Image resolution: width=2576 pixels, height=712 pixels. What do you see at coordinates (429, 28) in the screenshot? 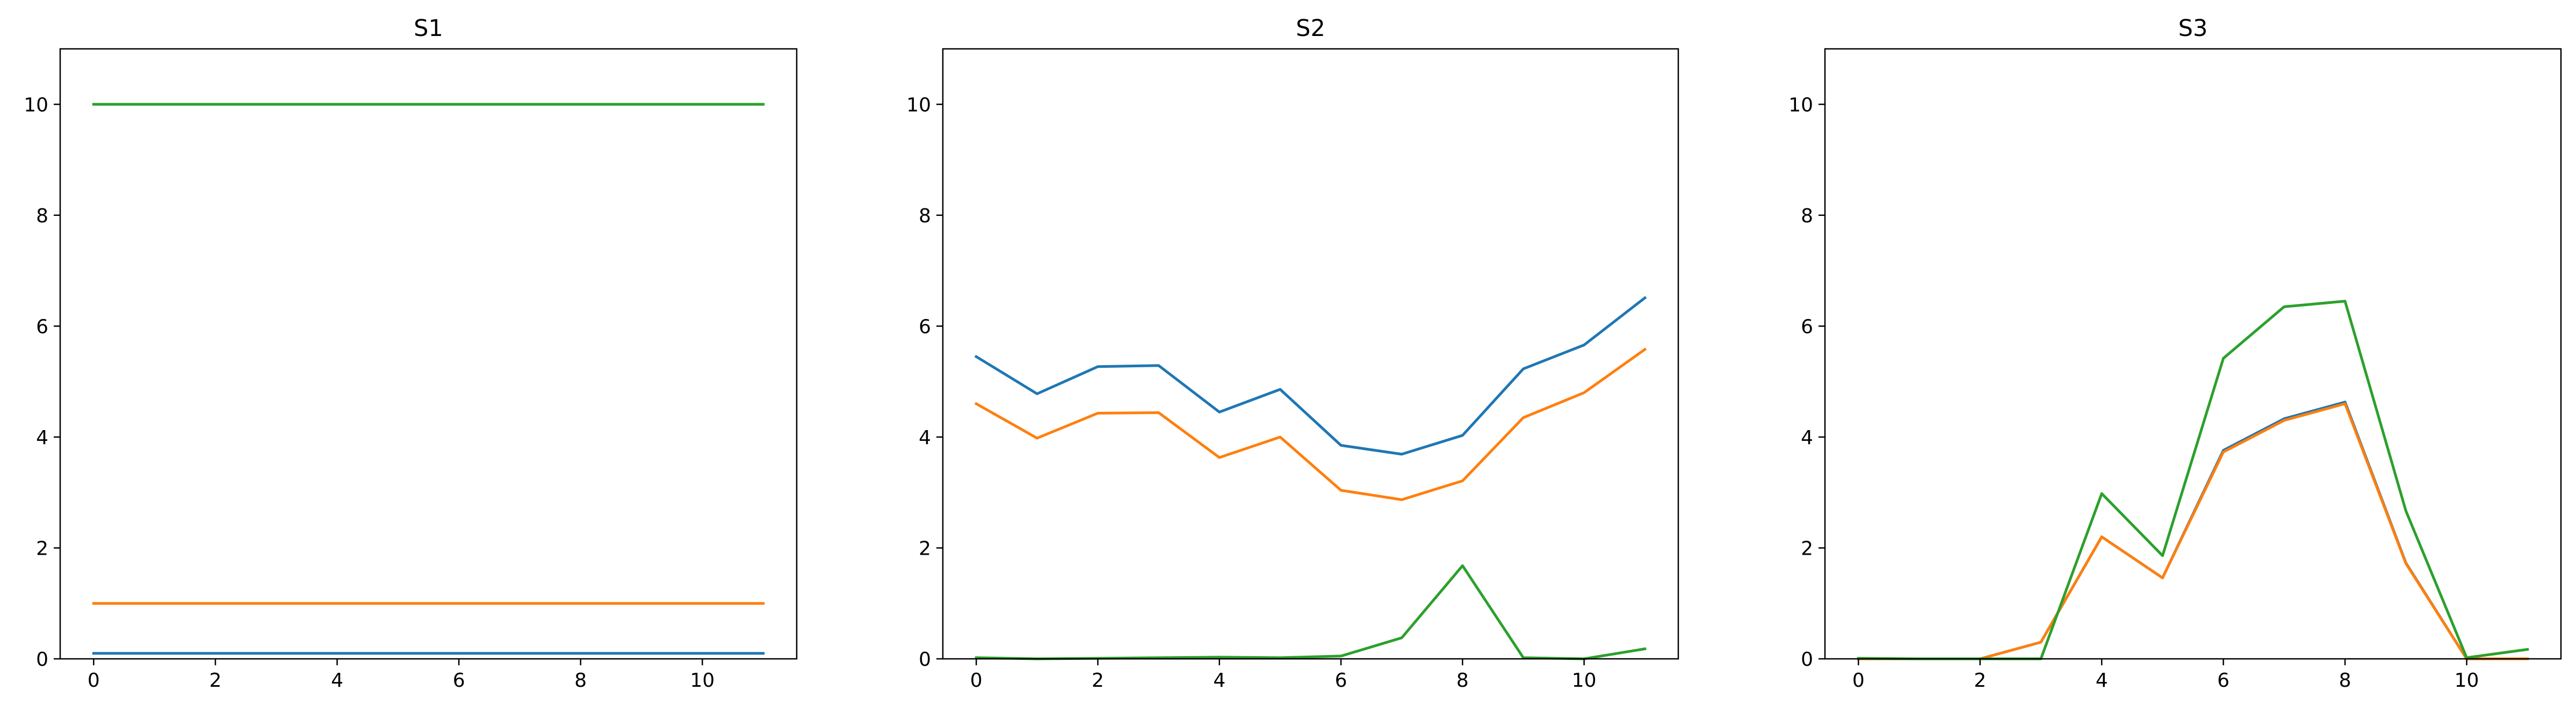
I see `panel-title: S1` at bounding box center [429, 28].